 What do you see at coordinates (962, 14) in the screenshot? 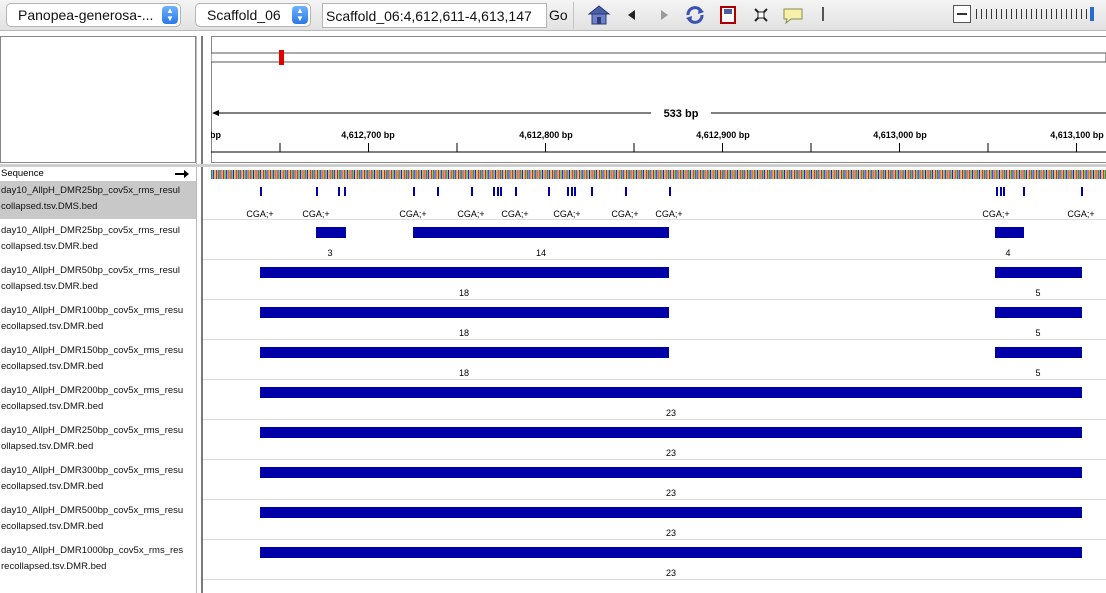
I see `zoom-out-button` at bounding box center [962, 14].